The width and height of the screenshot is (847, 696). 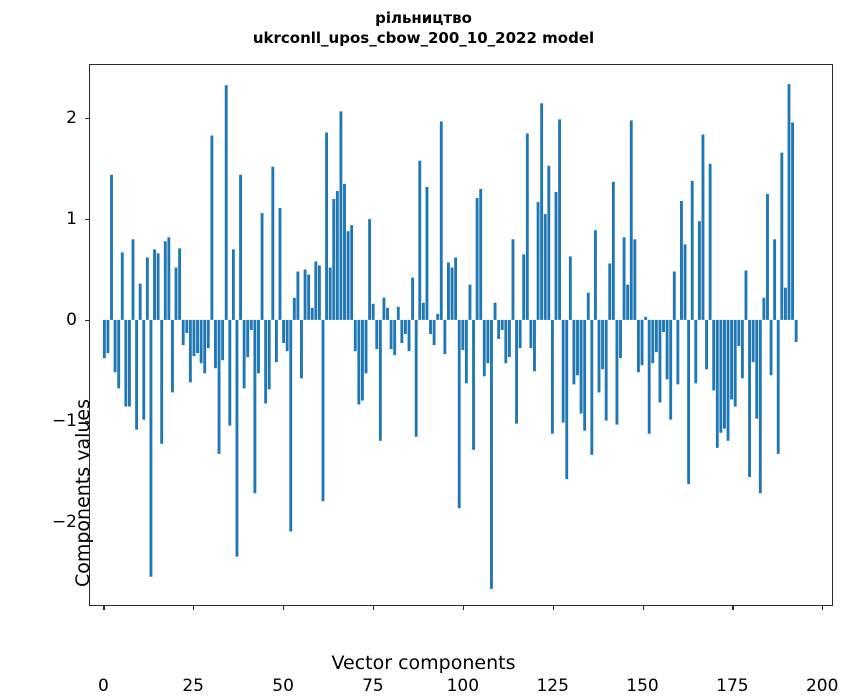 What do you see at coordinates (642, 686) in the screenshot?
I see `x-tick-label: 150` at bounding box center [642, 686].